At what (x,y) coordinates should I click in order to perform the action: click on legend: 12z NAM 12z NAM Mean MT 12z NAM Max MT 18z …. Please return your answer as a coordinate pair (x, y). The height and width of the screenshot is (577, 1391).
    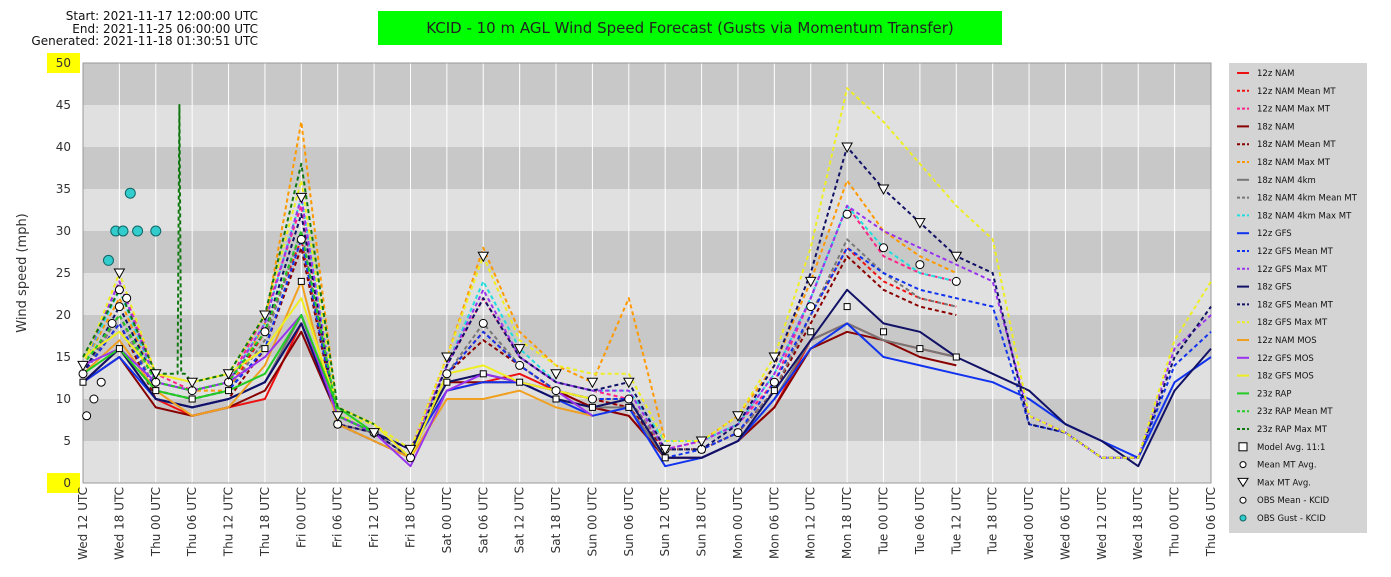
    Looking at the image, I should click on (1298, 298).